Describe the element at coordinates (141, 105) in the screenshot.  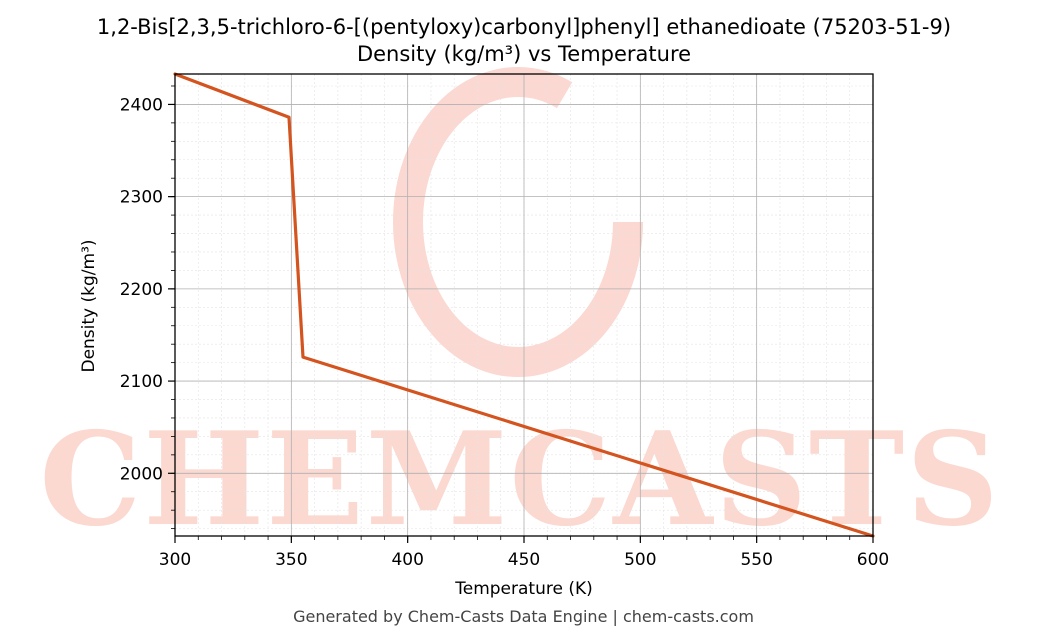
I see `y-tick-label: 2400` at that location.